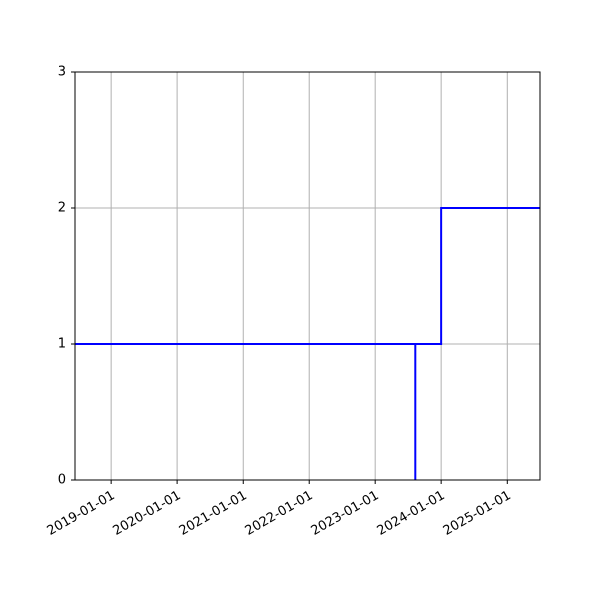 The image size is (600, 600). I want to click on y-tick-label: 2, so click(62, 208).